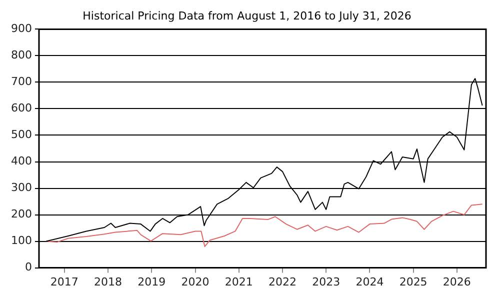  Describe the element at coordinates (21, 214) in the screenshot. I see `y-tick-label: 200` at that location.